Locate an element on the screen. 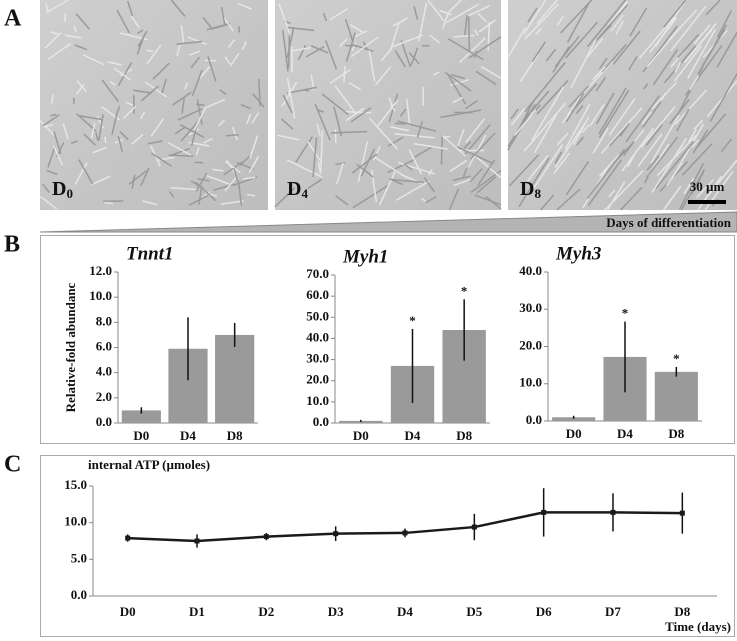 This screenshot has height=641, width=737. y-tick-label: 0.0 is located at coordinates (79, 594).